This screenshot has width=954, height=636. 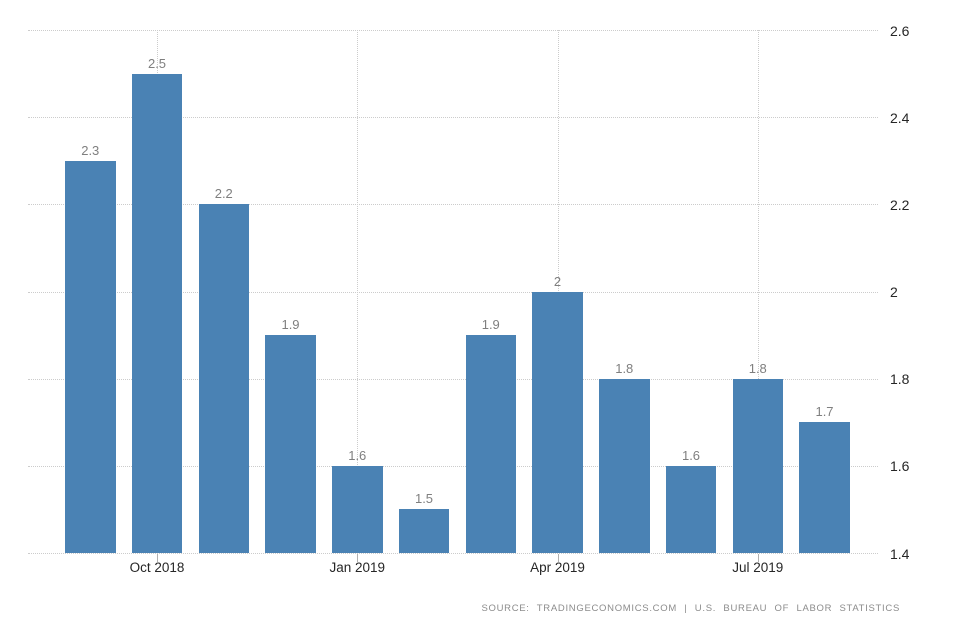 What do you see at coordinates (900, 204) in the screenshot?
I see `y-axis-tick-label: 2.2` at bounding box center [900, 204].